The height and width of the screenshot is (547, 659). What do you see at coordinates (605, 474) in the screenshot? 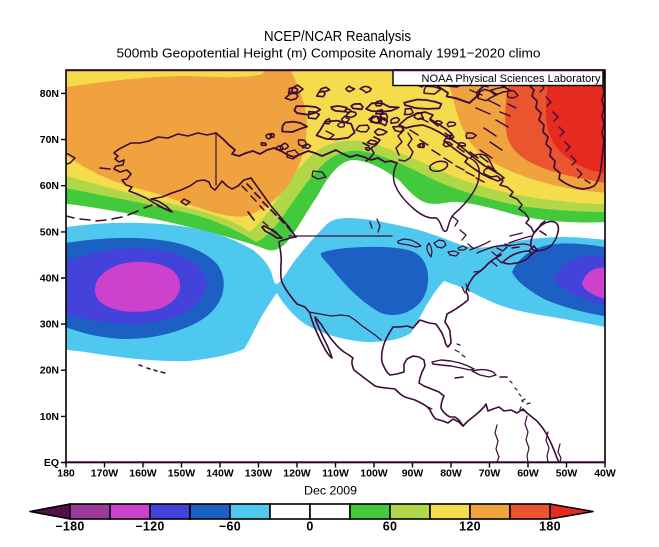
I see `svg-text: 40W` at bounding box center [605, 474].